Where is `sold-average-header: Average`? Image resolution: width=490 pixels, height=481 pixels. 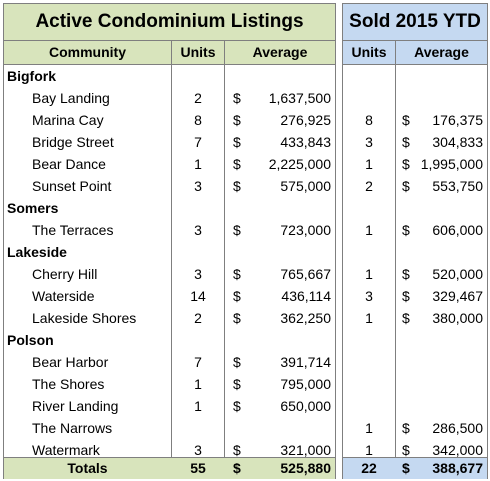 sold-average-header: Average is located at coordinates (441, 52).